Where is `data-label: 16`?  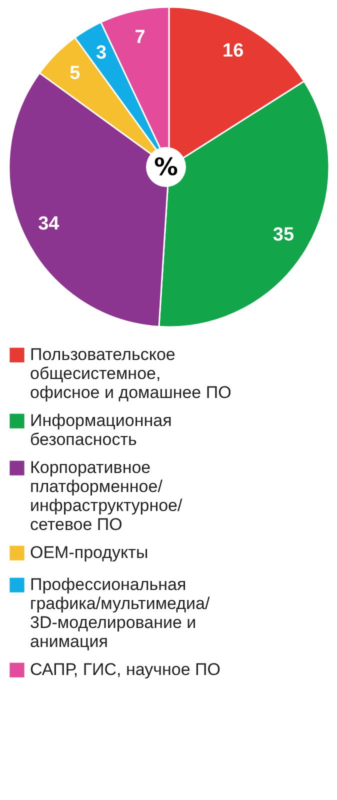
data-label: 16 is located at coordinates (233, 51).